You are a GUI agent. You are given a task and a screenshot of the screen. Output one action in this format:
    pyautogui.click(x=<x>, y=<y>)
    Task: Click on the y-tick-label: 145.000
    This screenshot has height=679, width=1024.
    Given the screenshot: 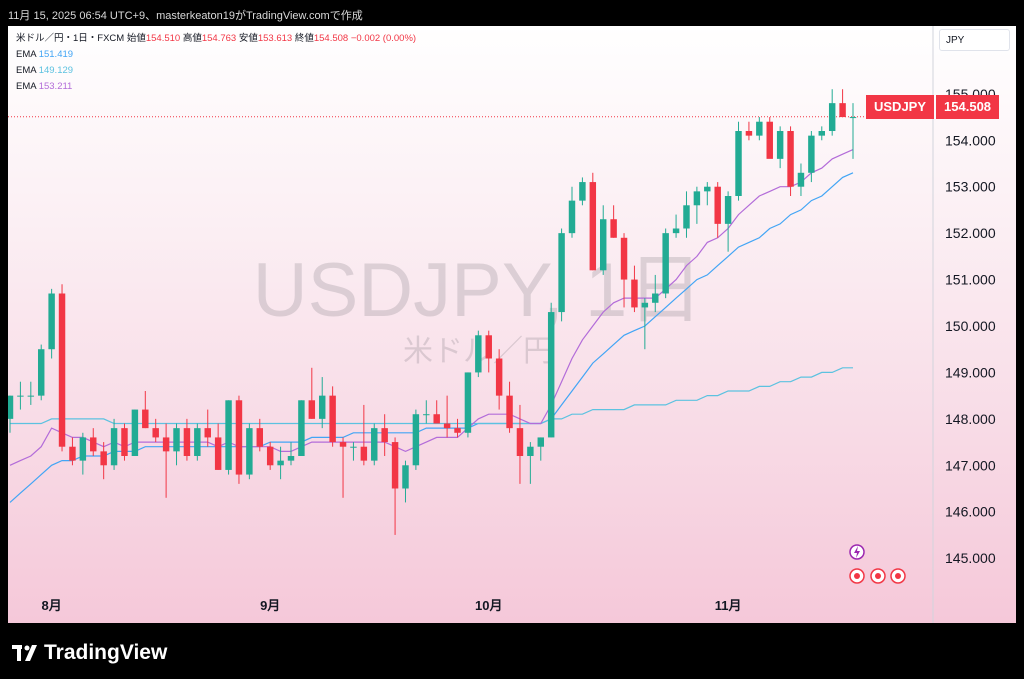 What is the action you would take?
    pyautogui.click(x=970, y=558)
    